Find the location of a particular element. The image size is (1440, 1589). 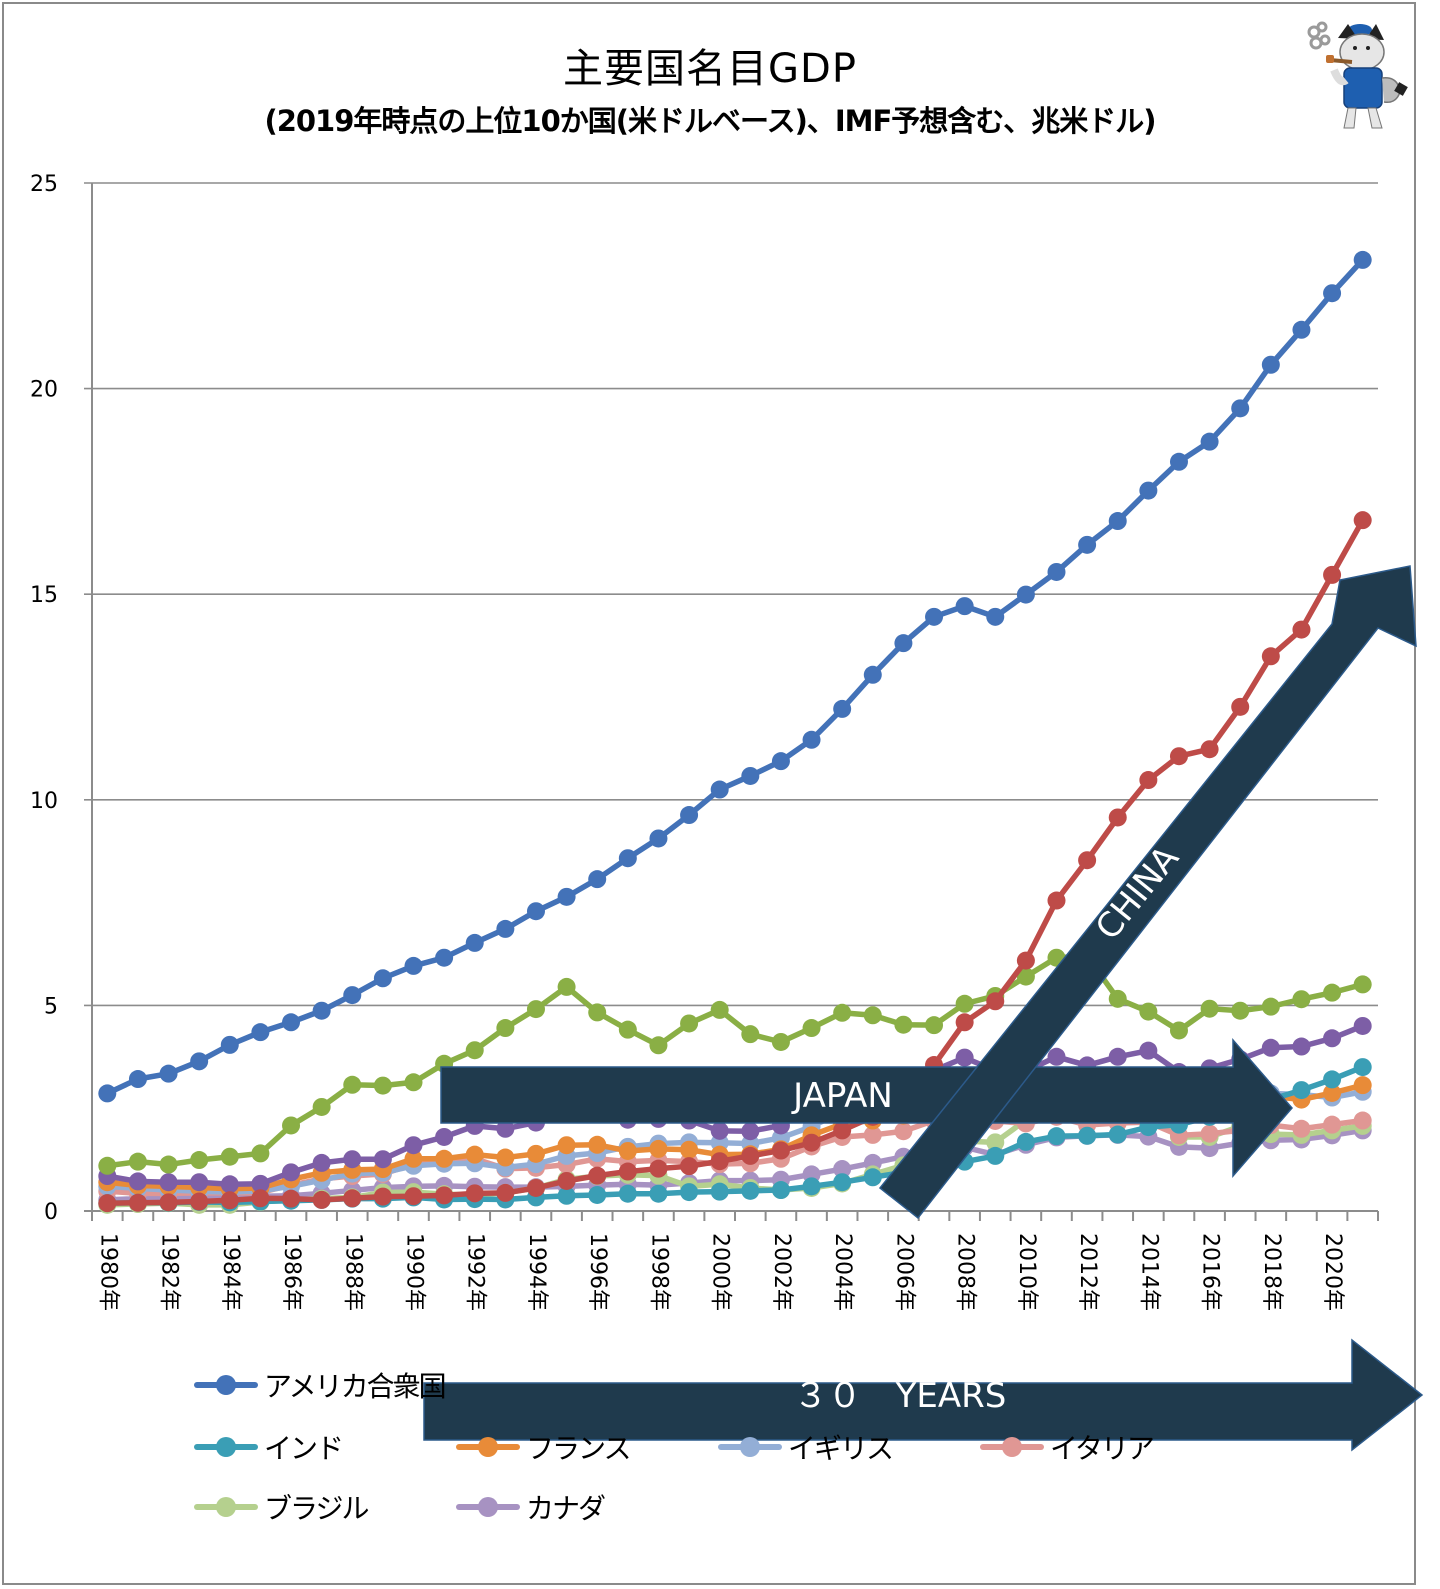

y-tick-label: 20 is located at coordinates (44, 390).